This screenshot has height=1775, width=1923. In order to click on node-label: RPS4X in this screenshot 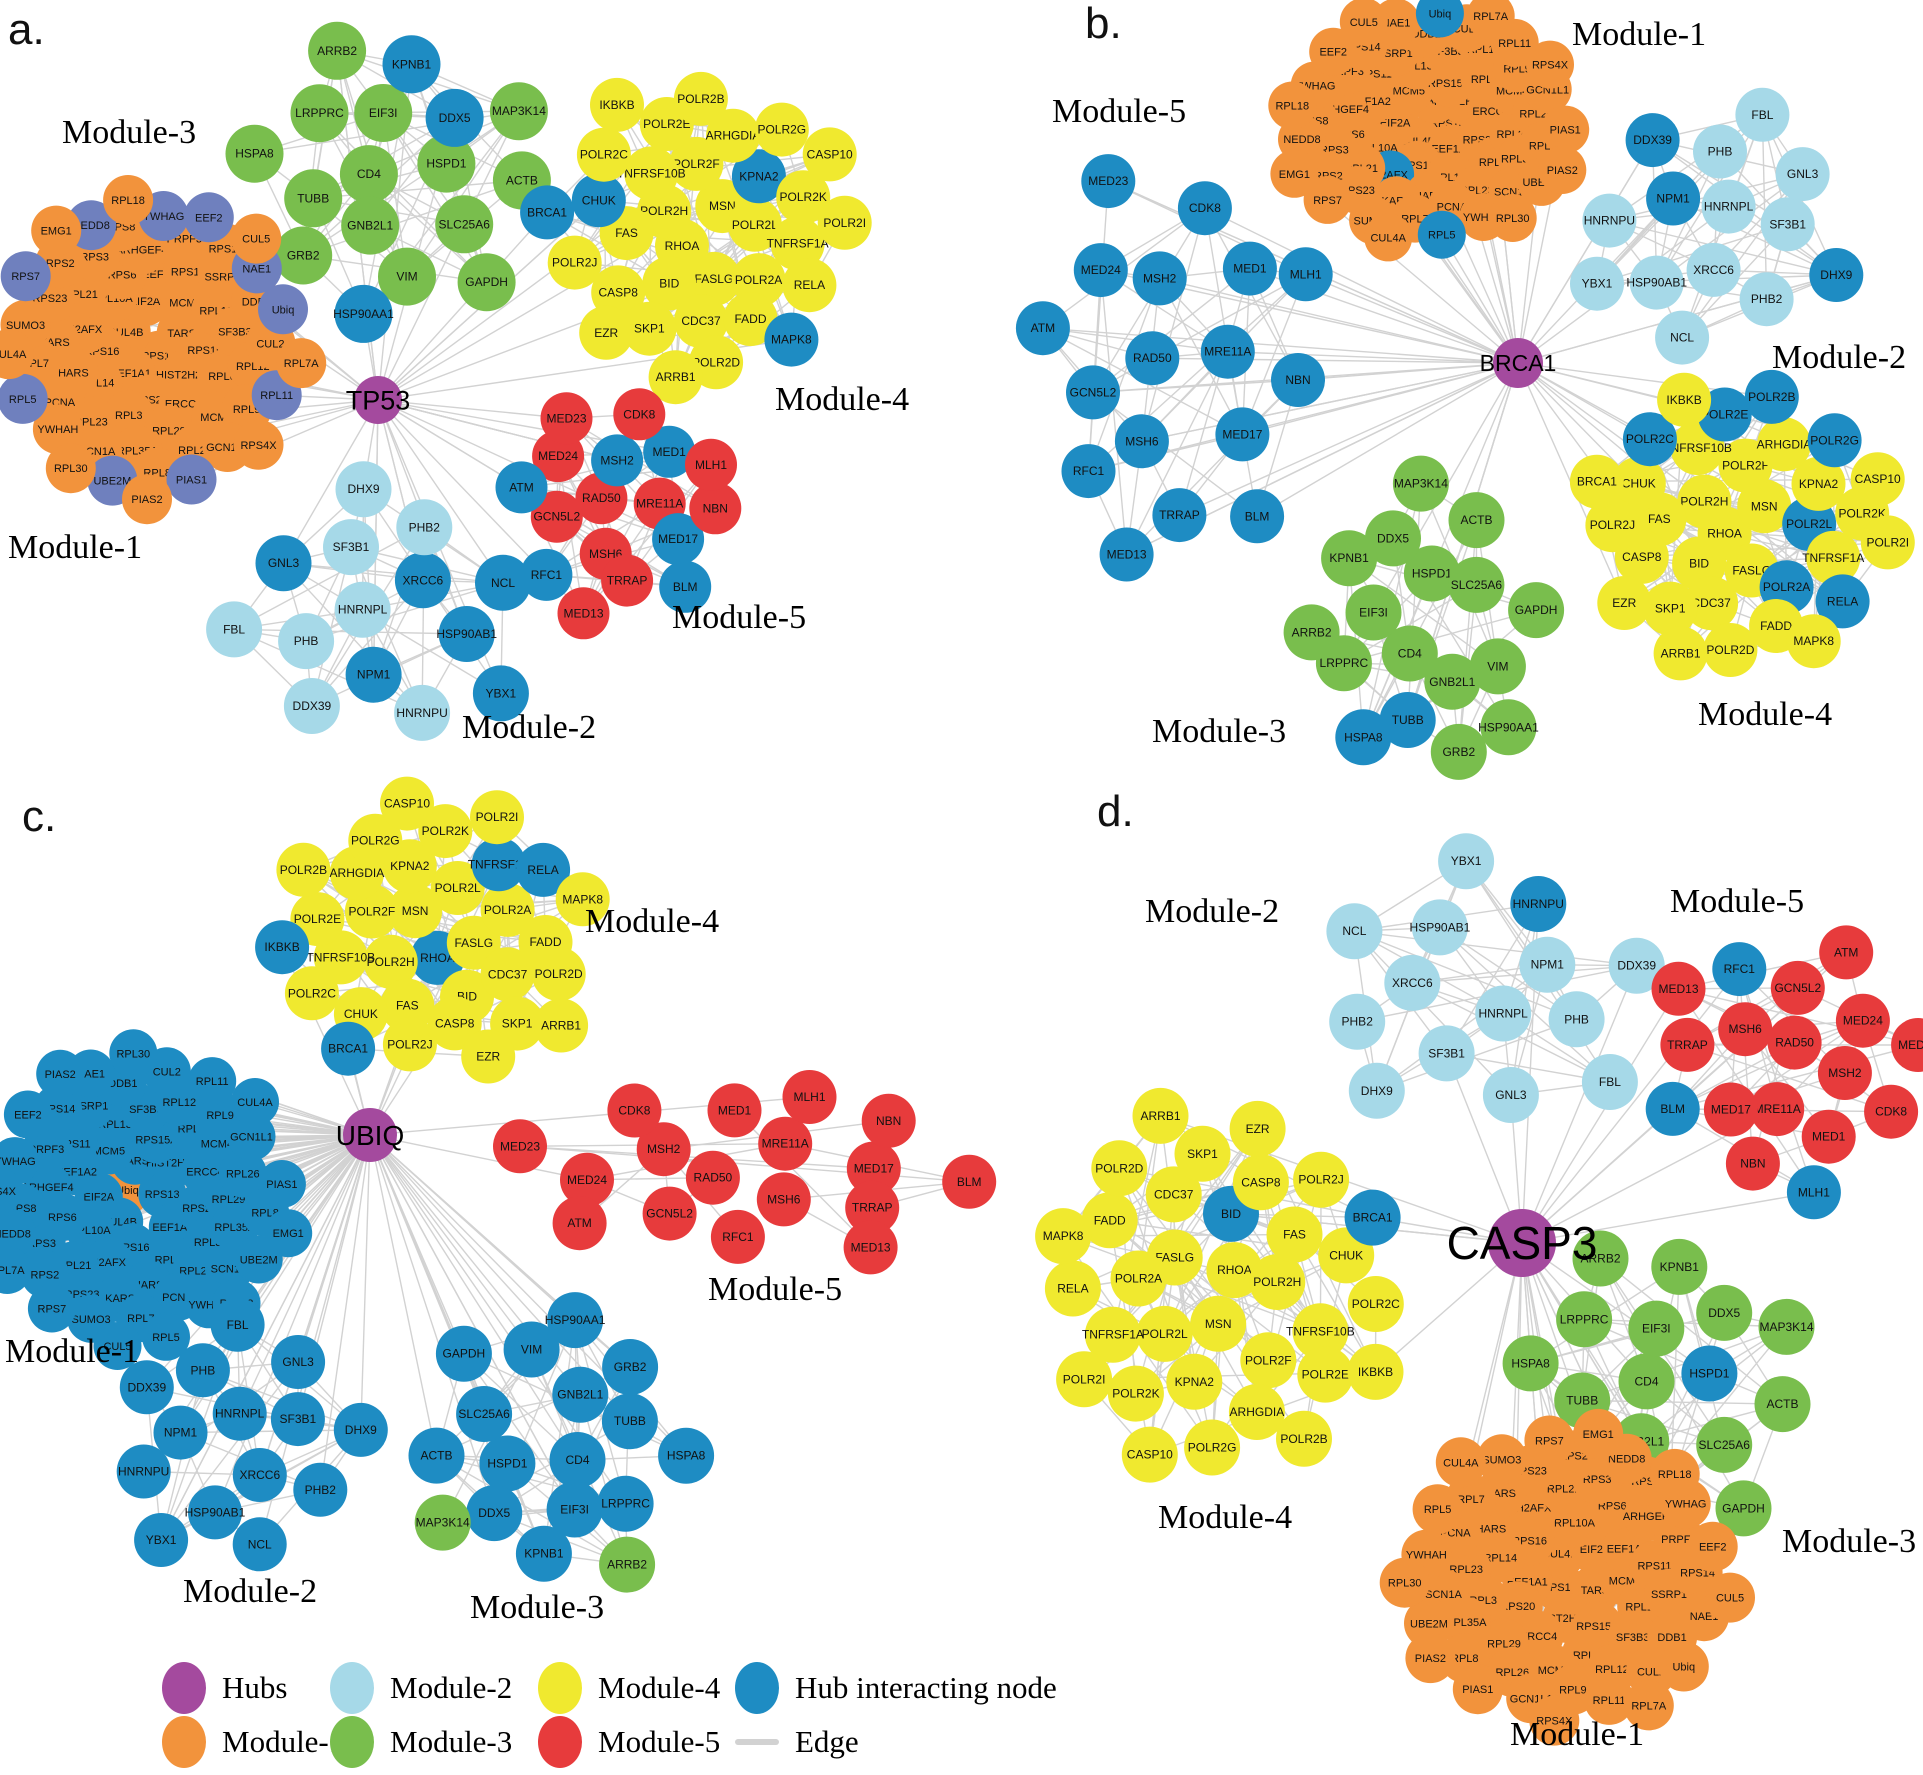, I will do `click(1550, 66)`.